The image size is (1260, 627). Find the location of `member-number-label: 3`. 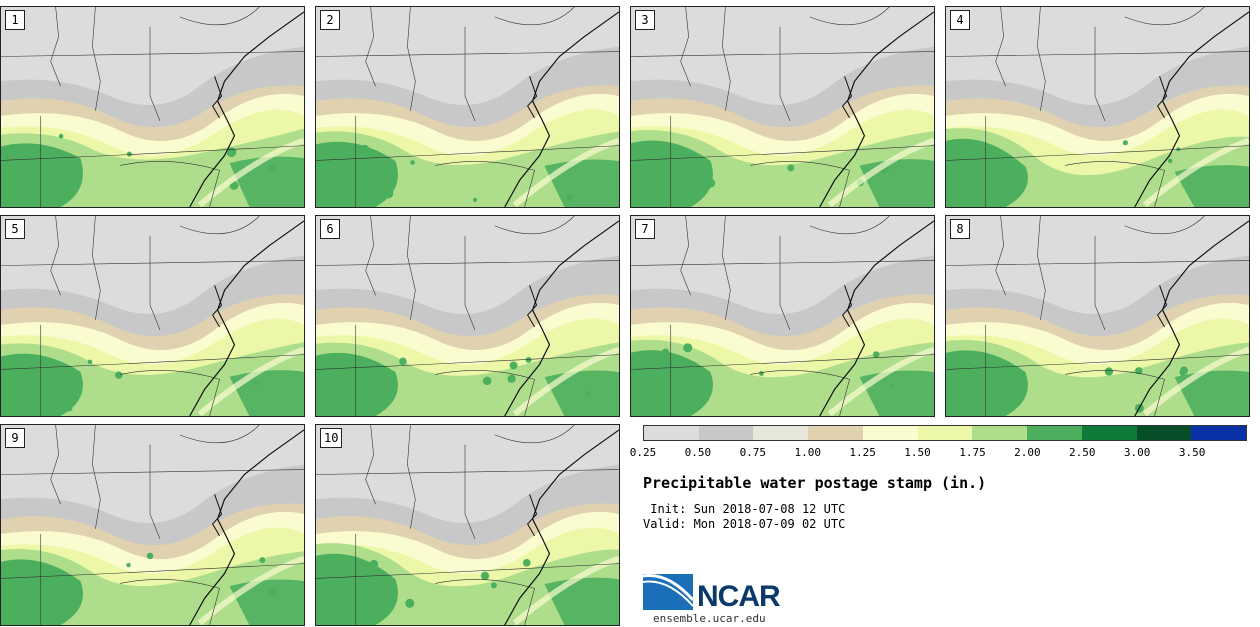

member-number-label: 3 is located at coordinates (645, 20).